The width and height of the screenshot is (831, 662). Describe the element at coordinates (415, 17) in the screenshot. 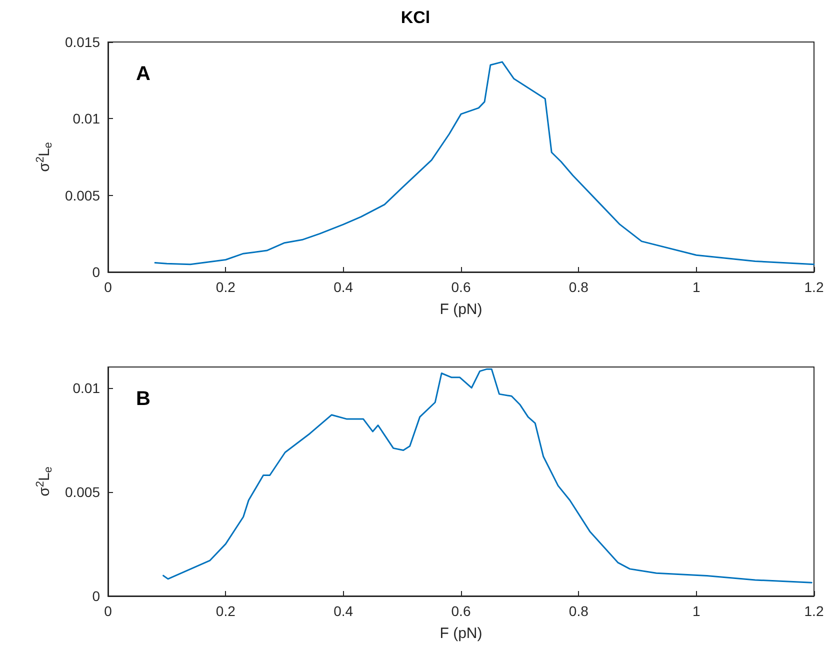

I see `chart-title: KCl` at that location.